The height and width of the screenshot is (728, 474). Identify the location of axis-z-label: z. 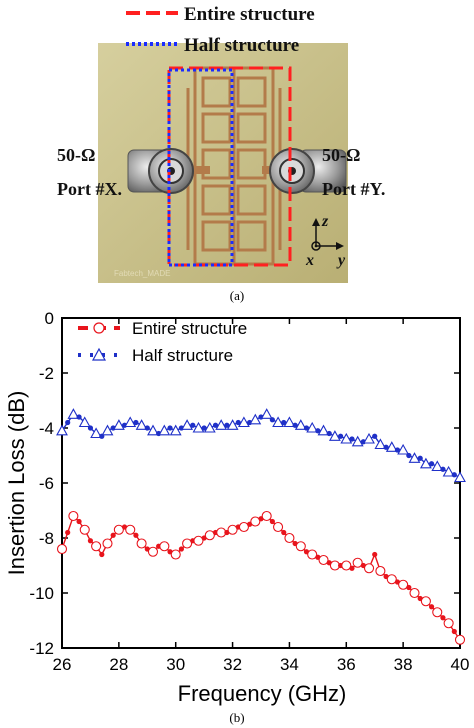
(325, 221).